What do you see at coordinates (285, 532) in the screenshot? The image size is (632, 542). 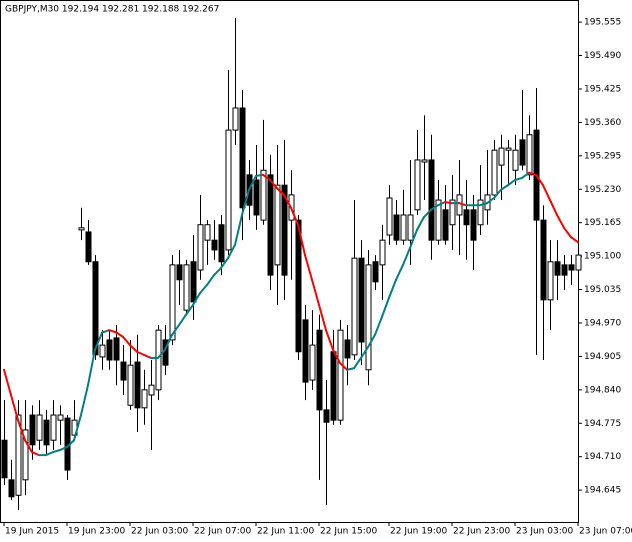 I see `x-tick-label: 22 Jun 11:00` at bounding box center [285, 532].